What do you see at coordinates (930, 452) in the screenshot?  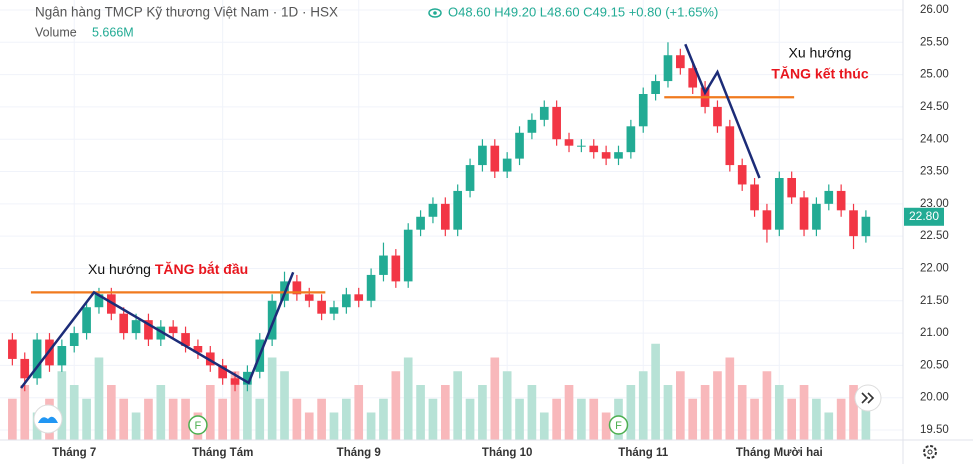 I see `settings-button` at bounding box center [930, 452].